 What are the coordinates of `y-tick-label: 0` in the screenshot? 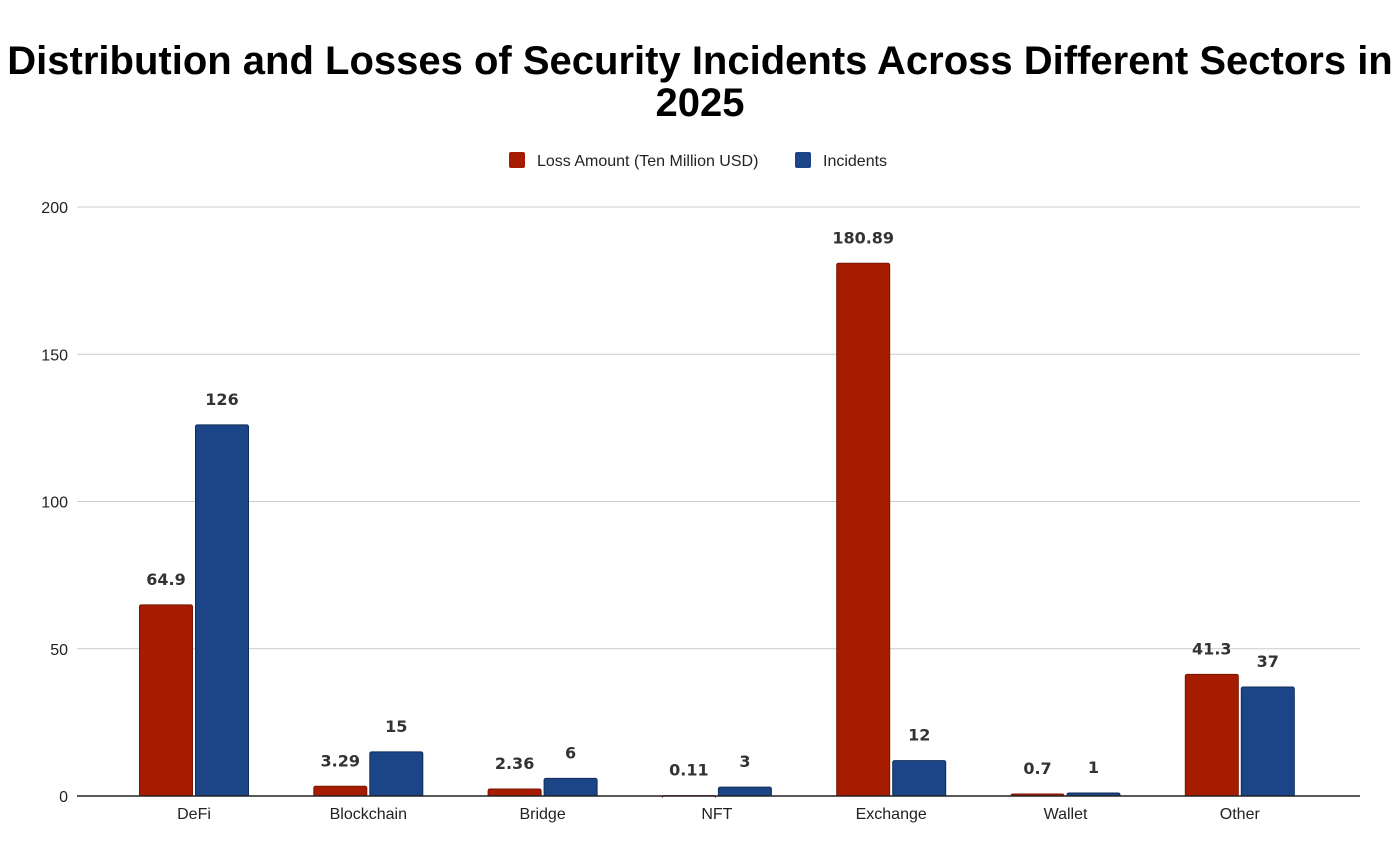 It's located at (63, 797).